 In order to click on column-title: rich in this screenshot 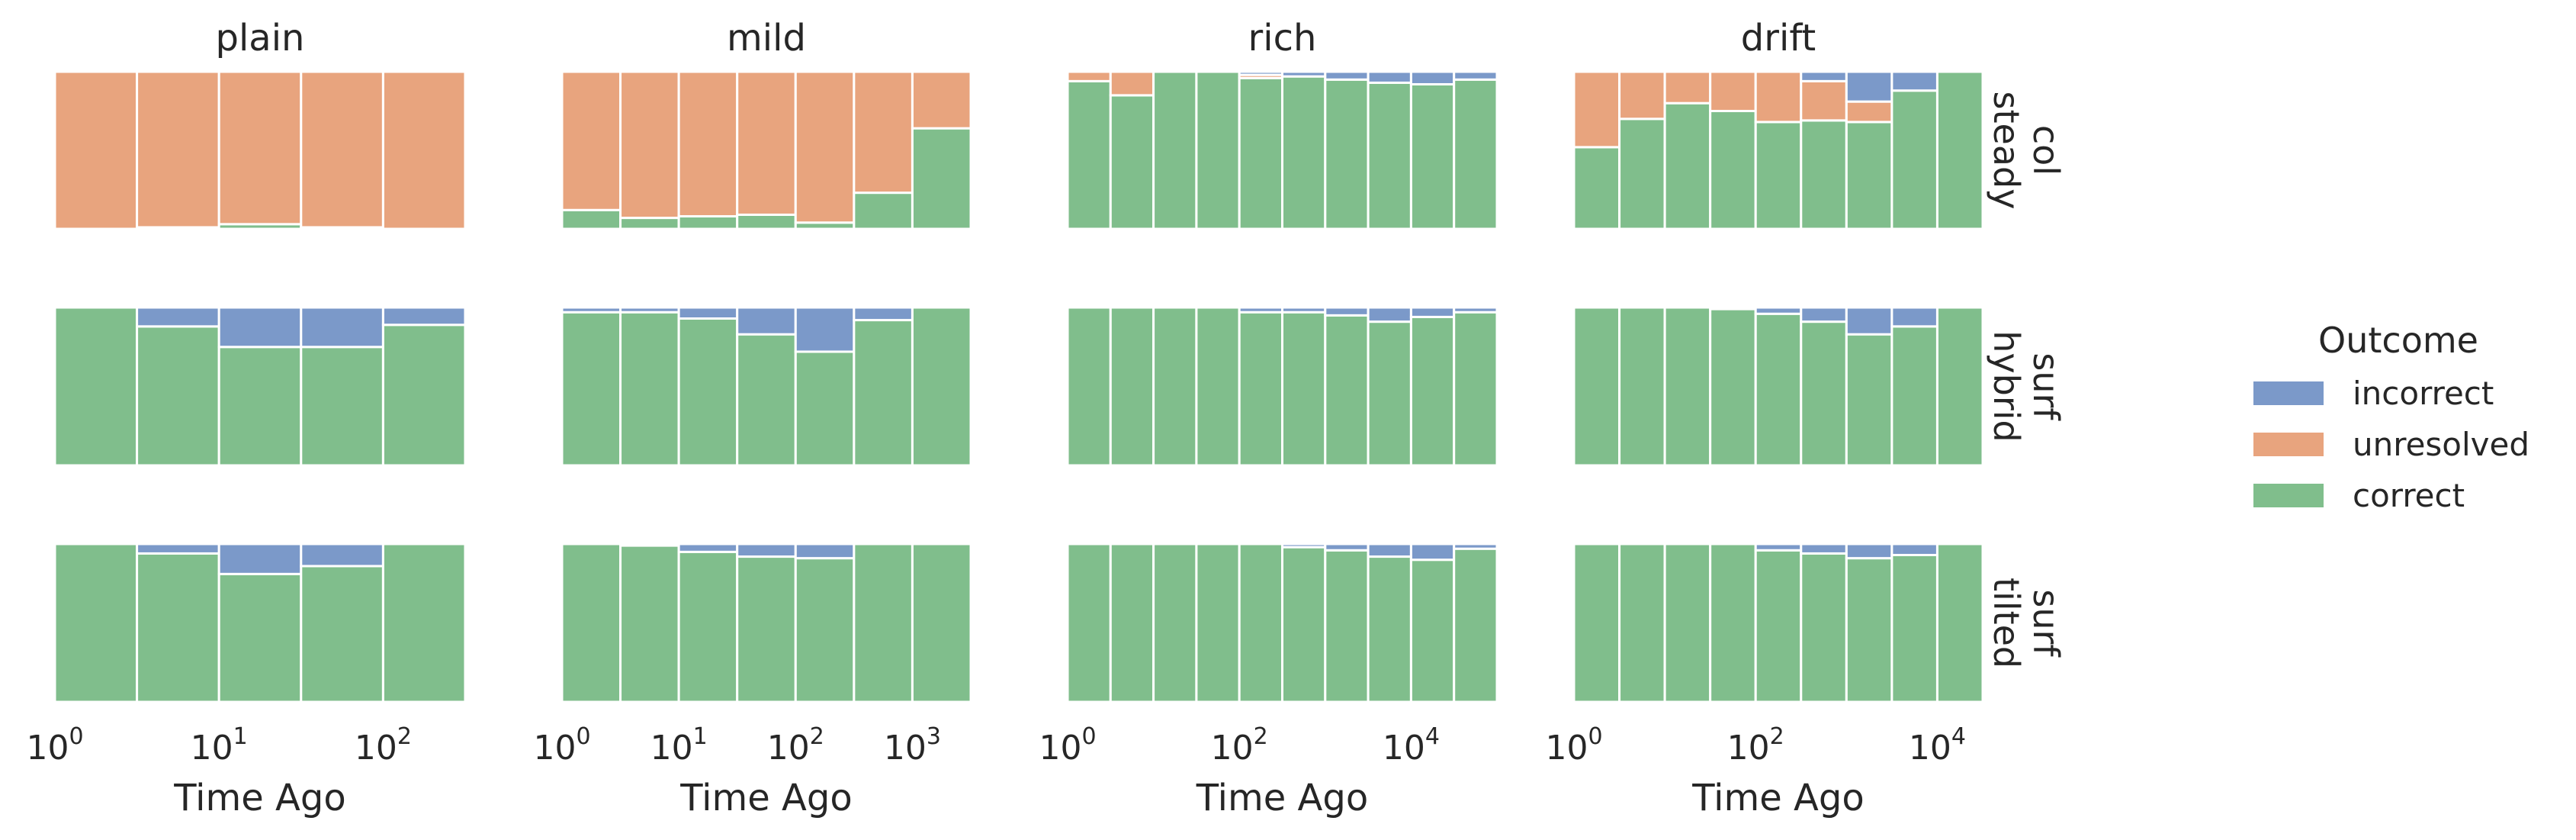, I will do `click(1282, 38)`.